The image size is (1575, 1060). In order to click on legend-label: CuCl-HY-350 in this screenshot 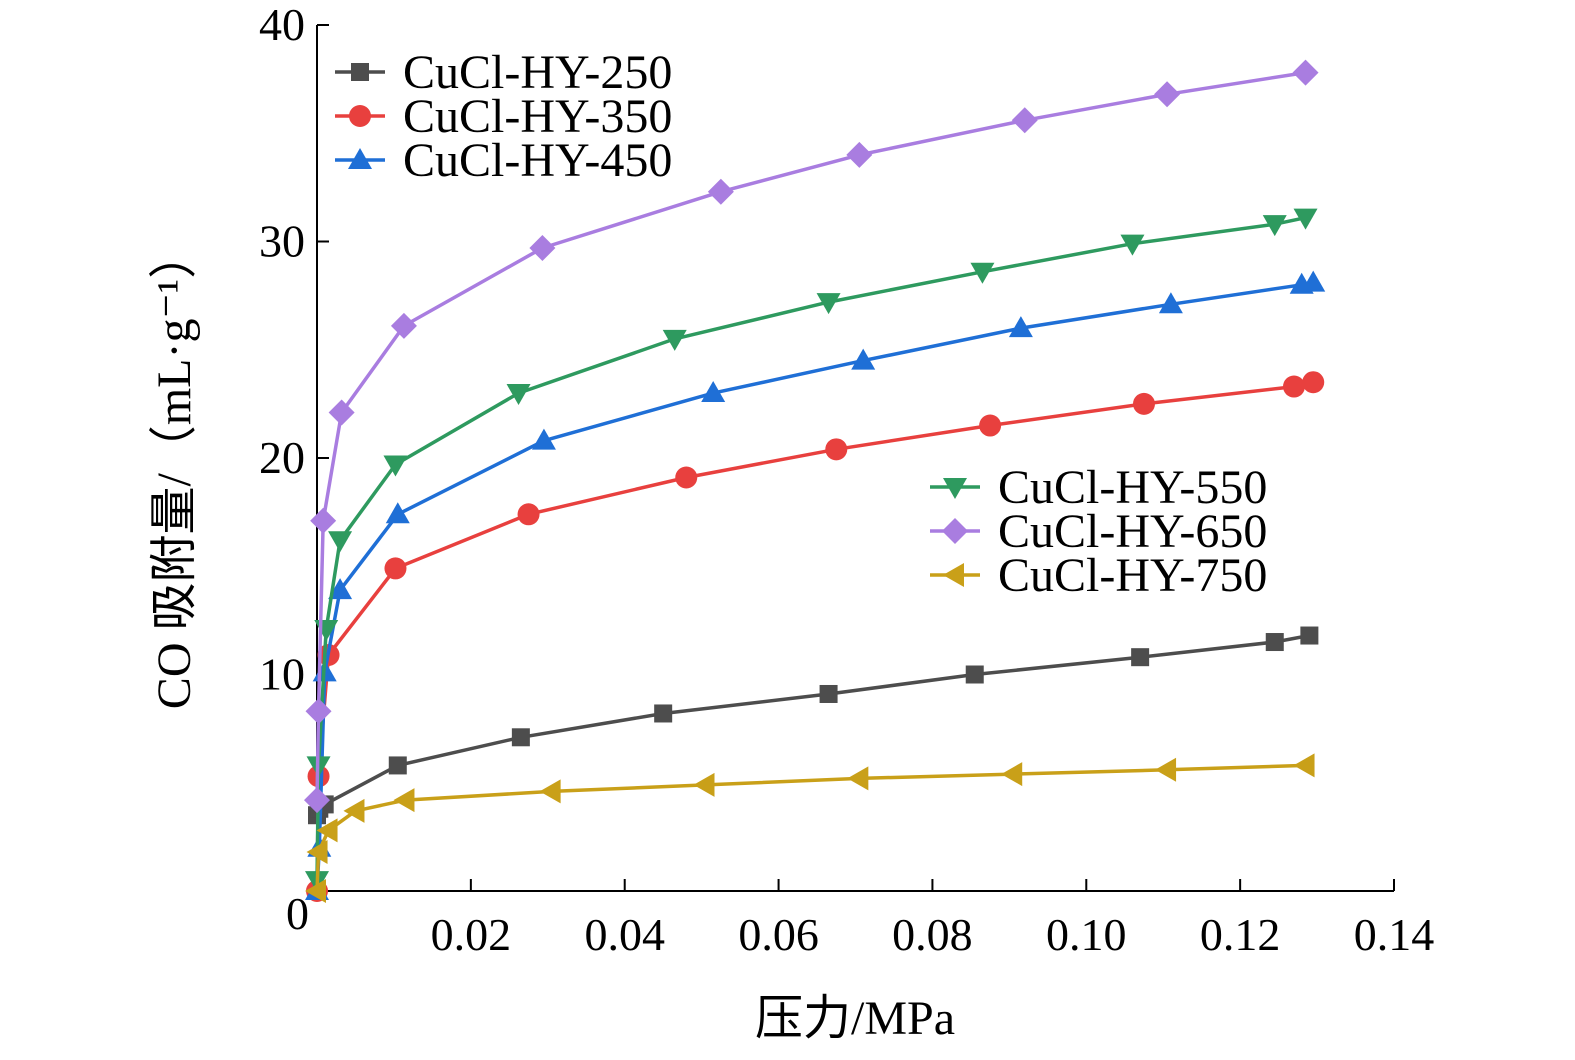, I will do `click(537, 116)`.